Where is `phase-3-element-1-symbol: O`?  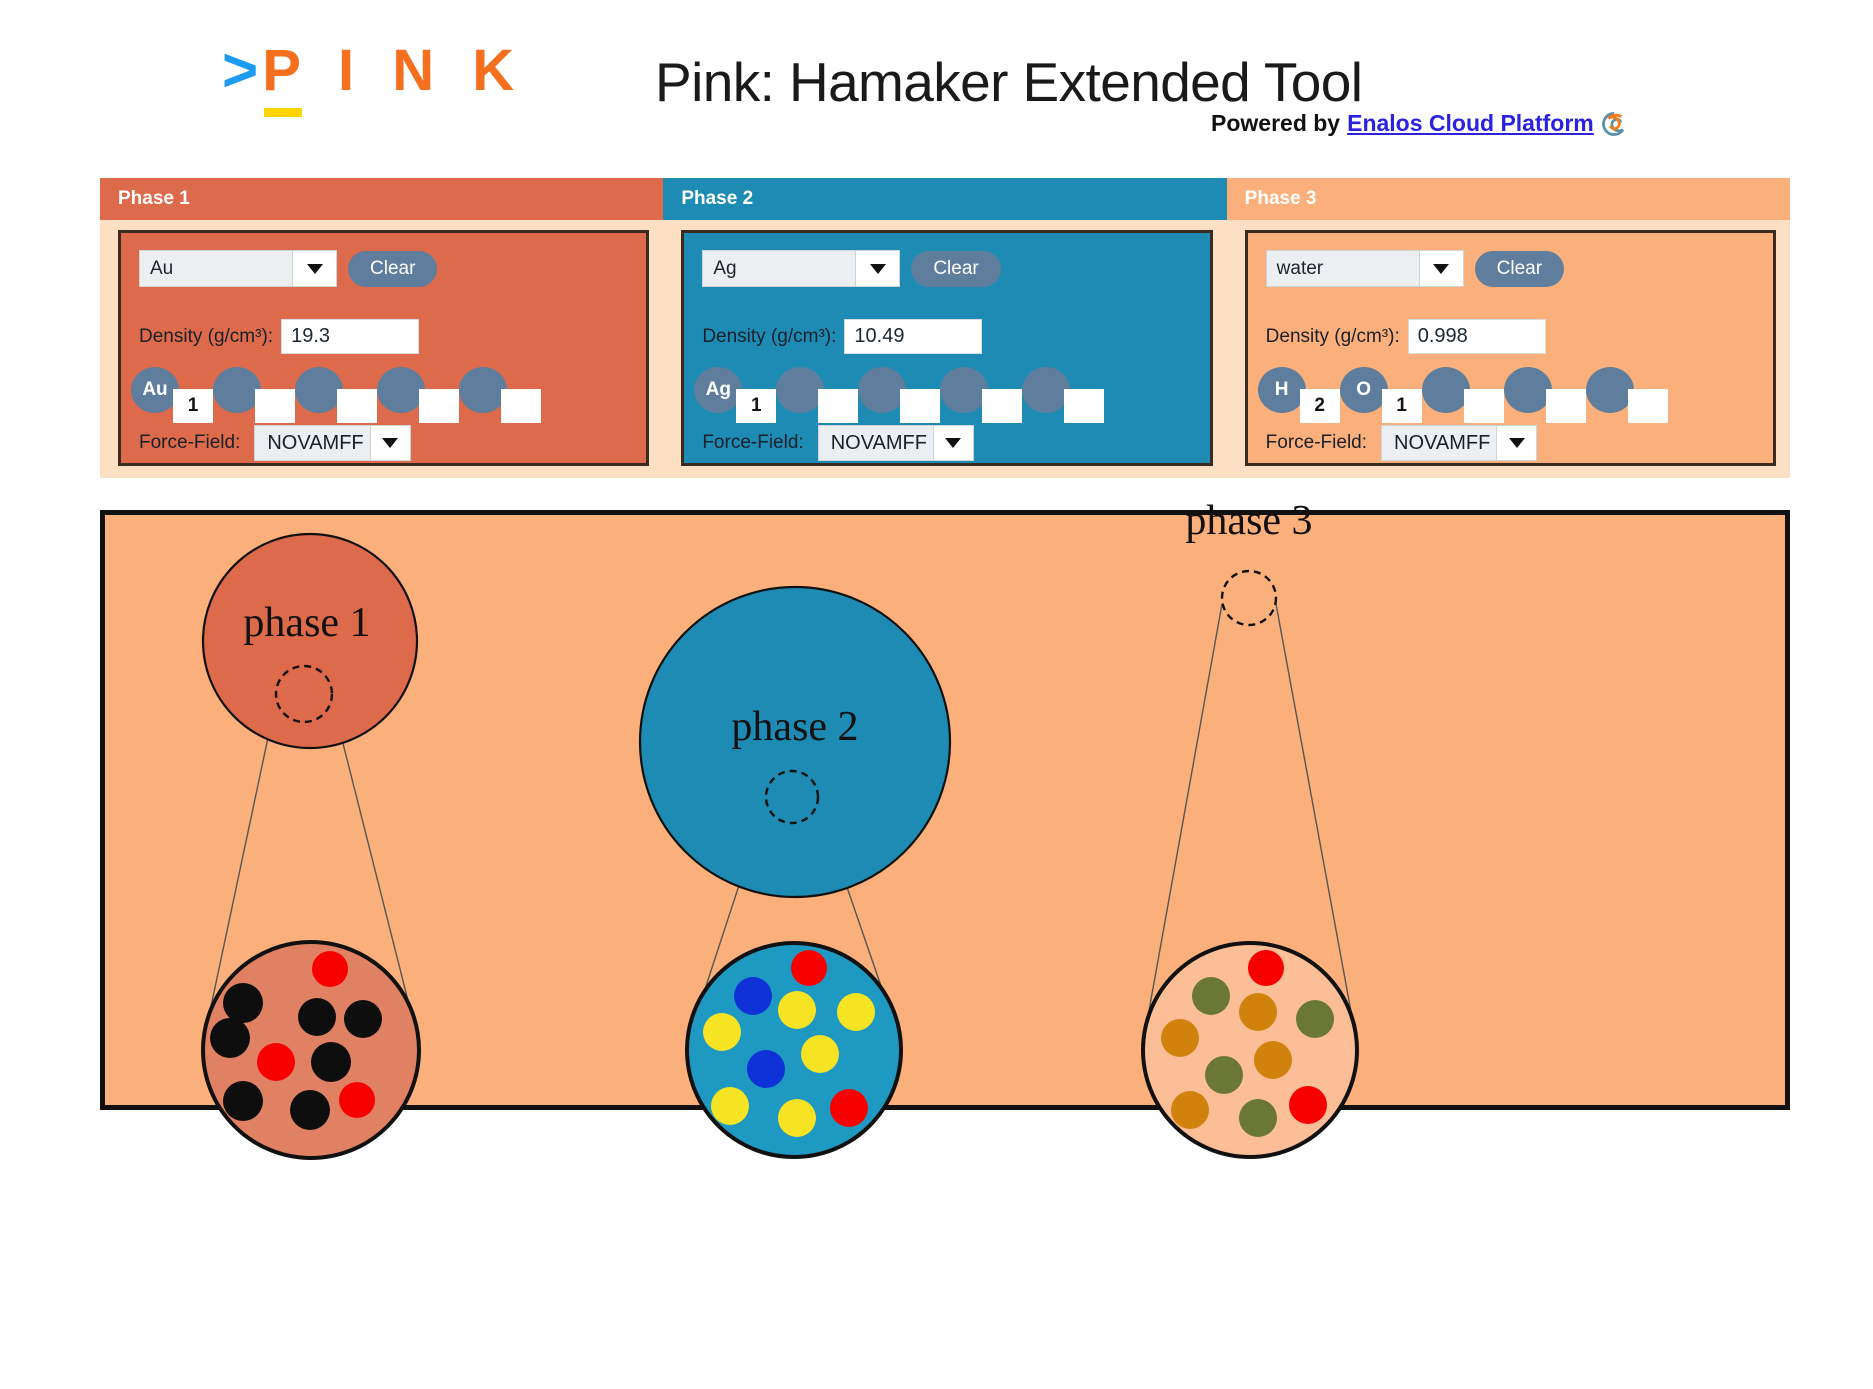
phase-3-element-1-symbol: O is located at coordinates (1363, 390).